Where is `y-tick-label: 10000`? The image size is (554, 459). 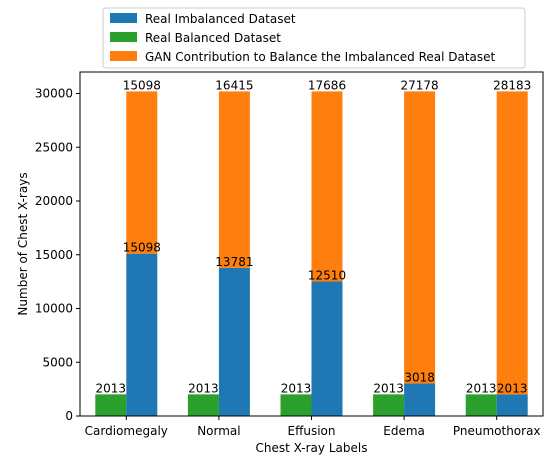
y-tick-label: 10000 is located at coordinates (54, 309).